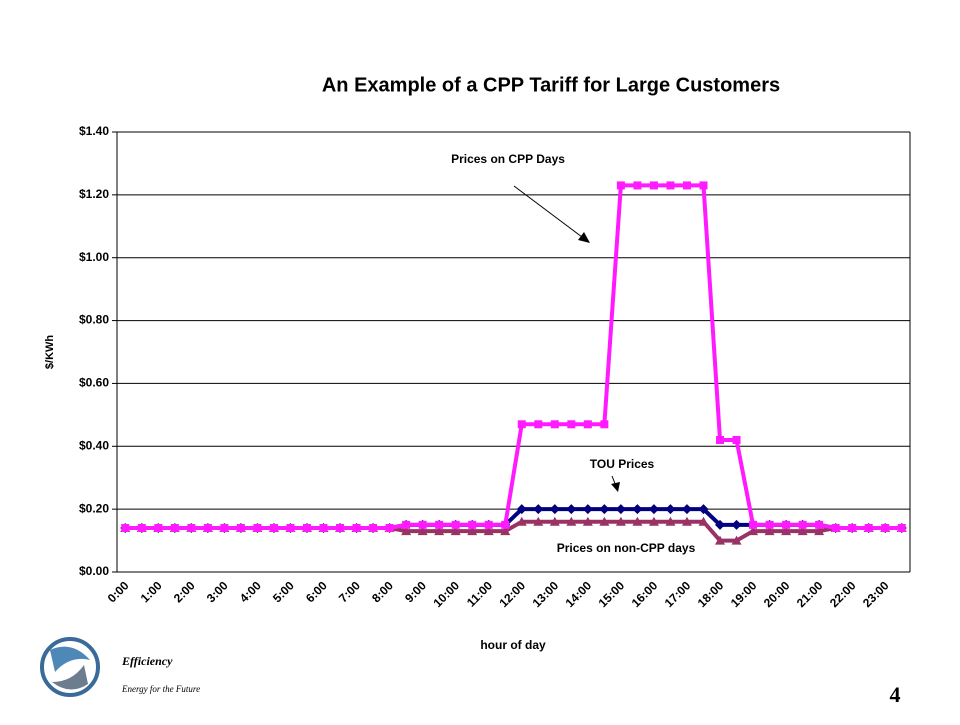 The width and height of the screenshot is (960, 725). I want to click on x-tick-label: 18:00, so click(711, 594).